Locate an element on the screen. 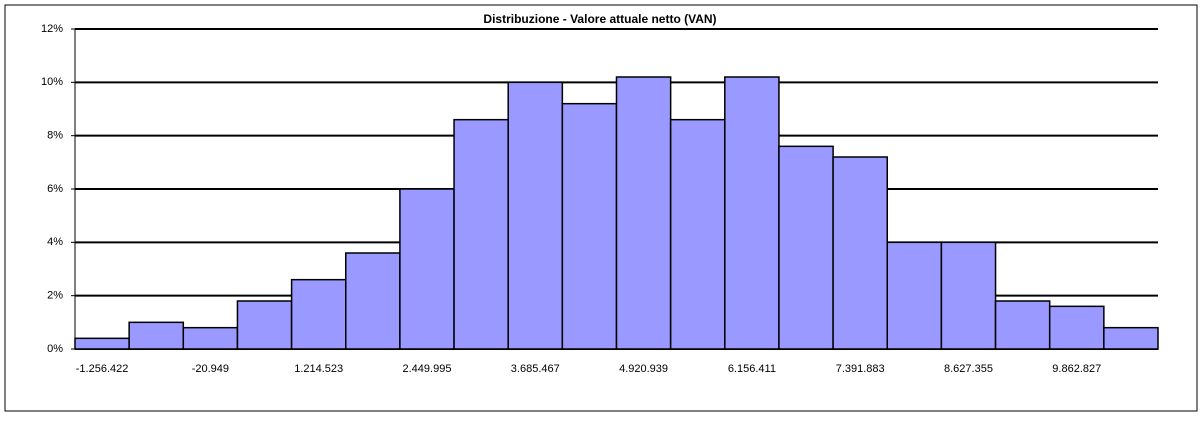 The width and height of the screenshot is (1203, 423). y-tick-label: 0% is located at coordinates (55, 349).